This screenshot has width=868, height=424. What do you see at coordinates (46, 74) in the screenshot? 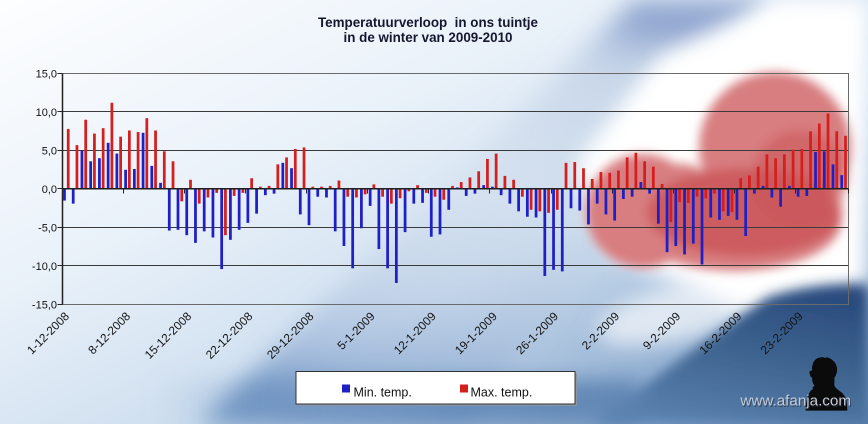
I see `svg-text: 15,0` at bounding box center [46, 74].